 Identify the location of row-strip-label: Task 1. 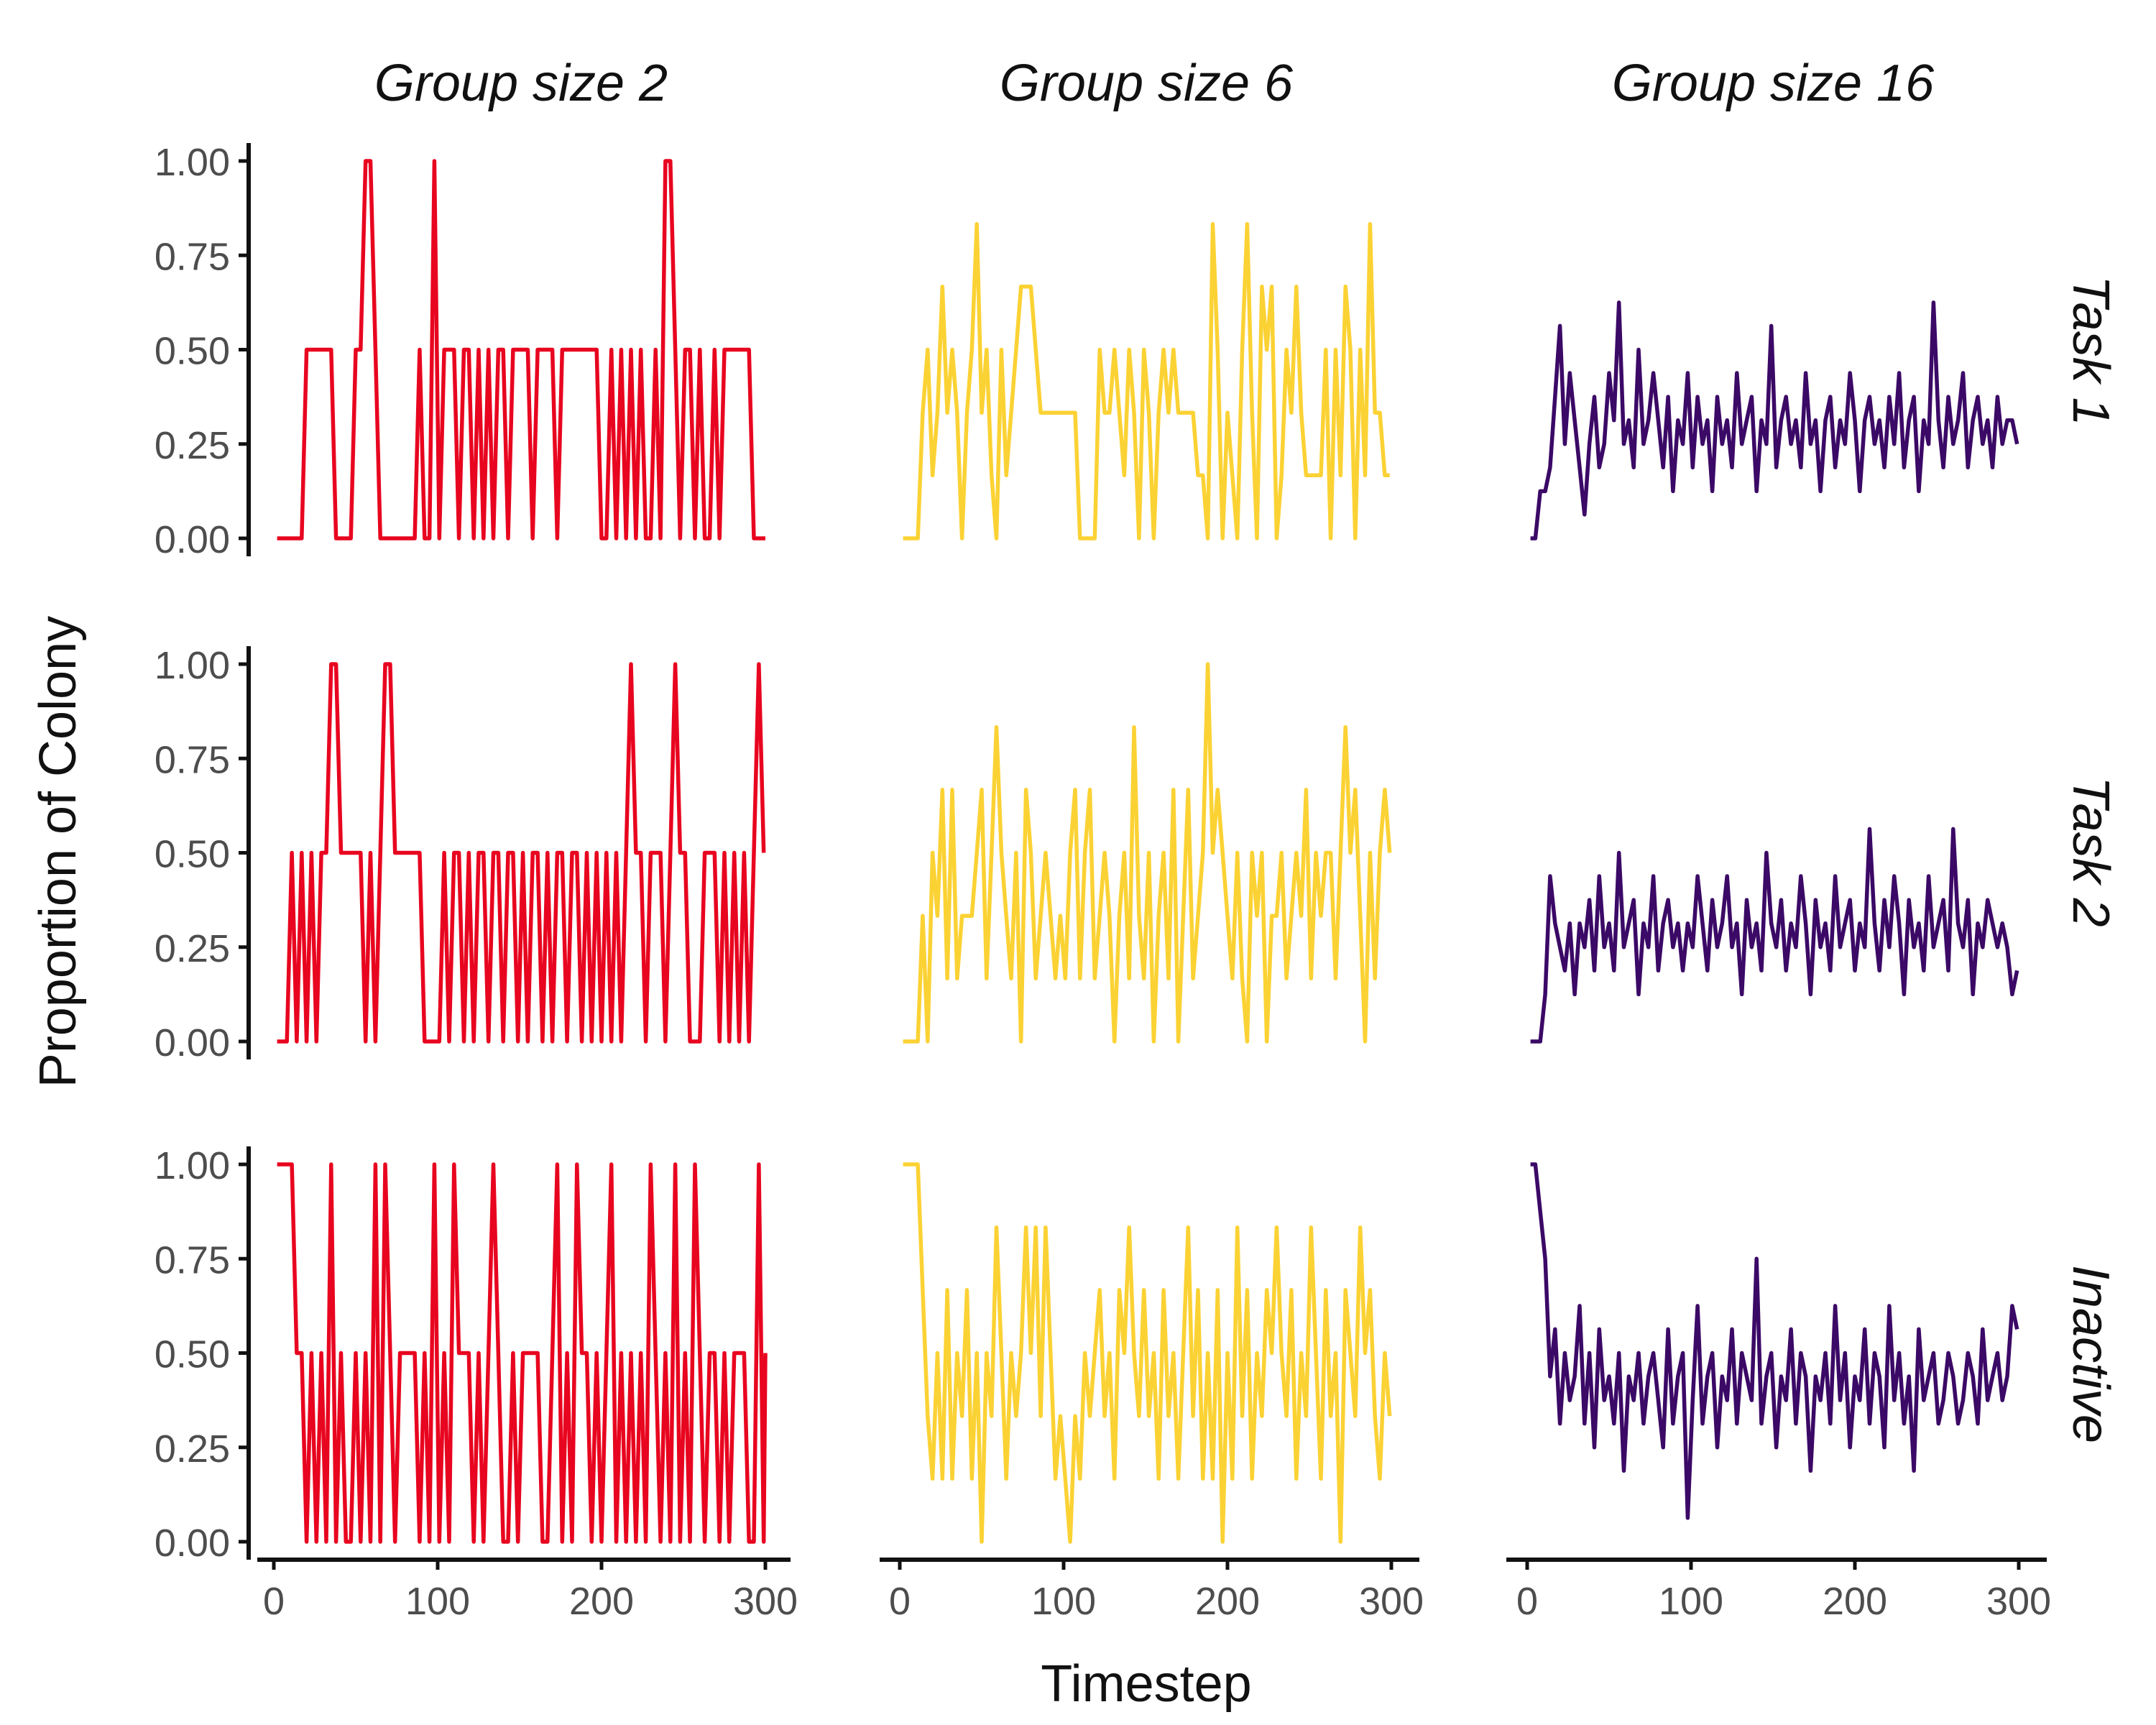
(2090, 350).